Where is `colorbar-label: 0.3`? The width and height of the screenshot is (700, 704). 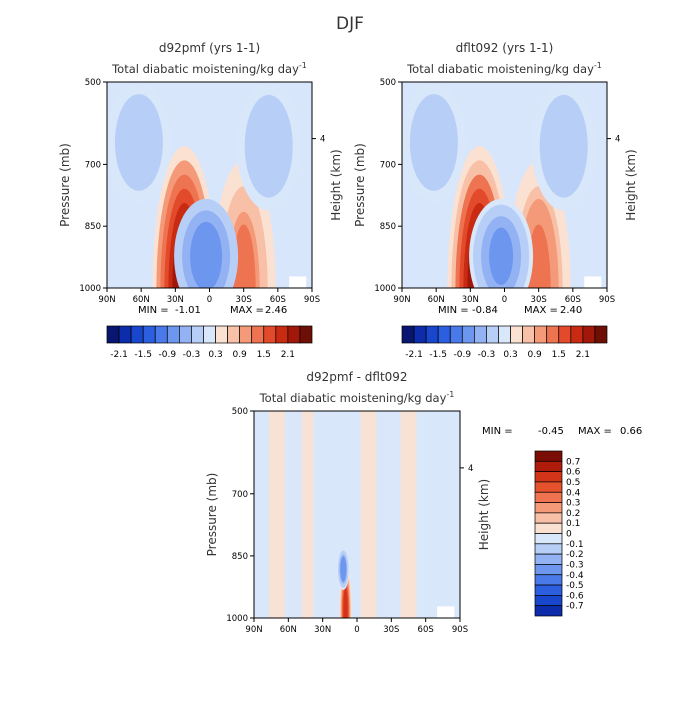 colorbar-label: 0.3 is located at coordinates (510, 355).